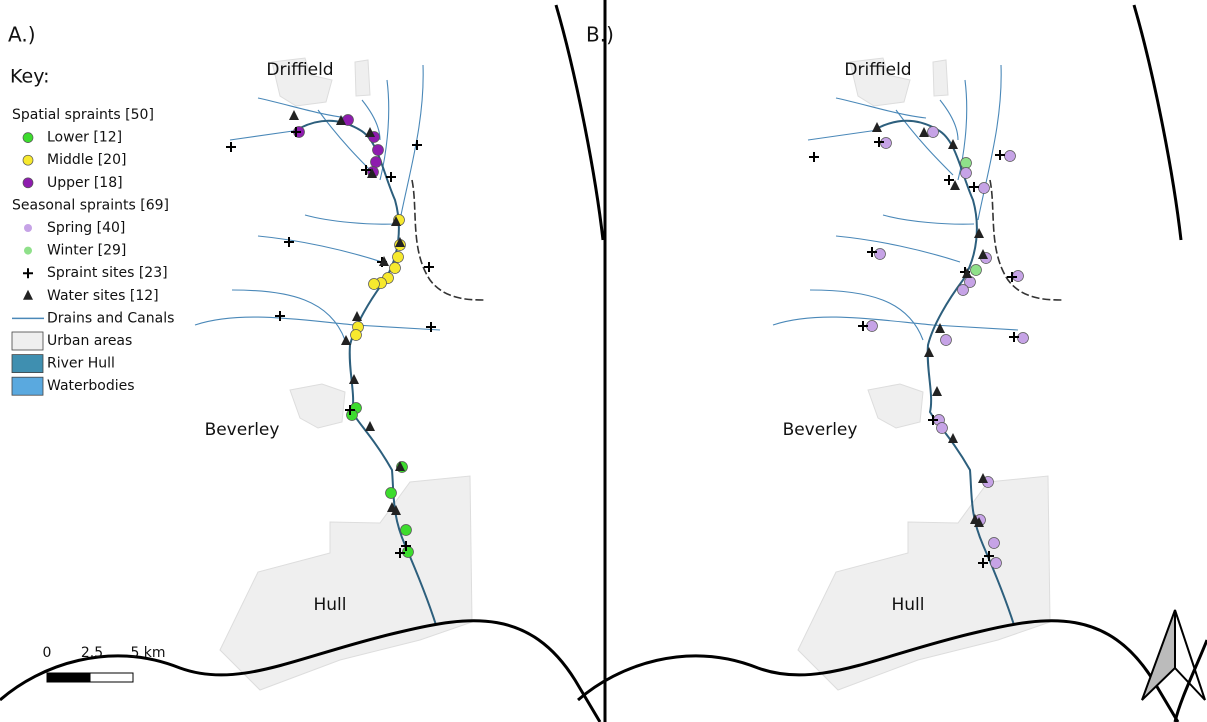 This screenshot has height=722, width=1207. I want to click on legend-entry: Upper [18], so click(85, 183).